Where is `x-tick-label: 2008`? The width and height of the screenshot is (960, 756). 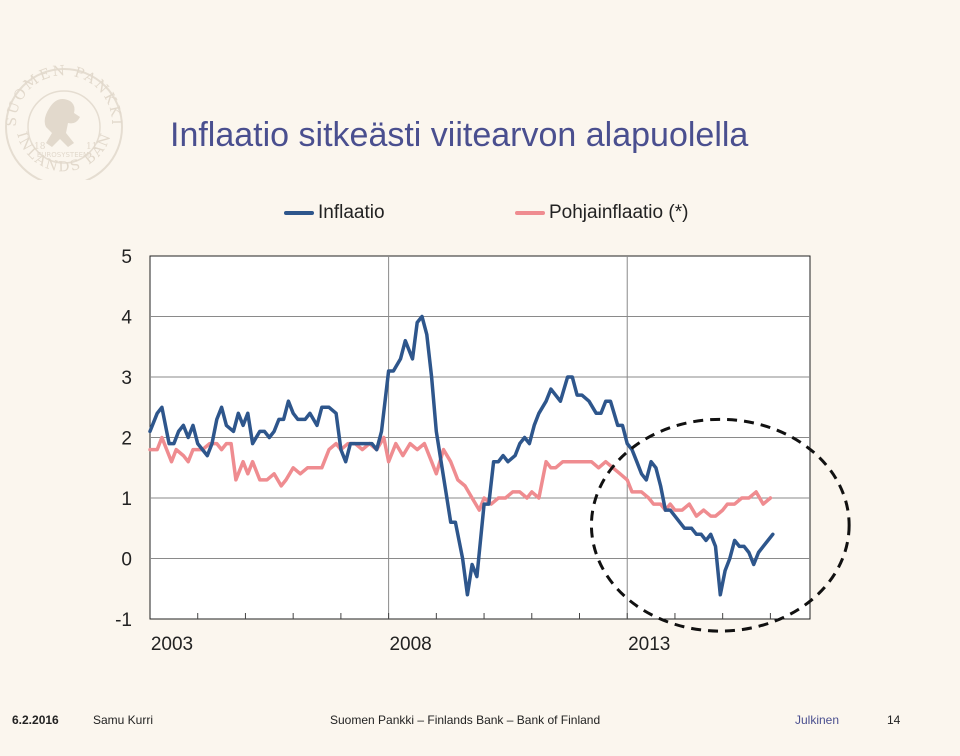
x-tick-label: 2008 is located at coordinates (410, 644).